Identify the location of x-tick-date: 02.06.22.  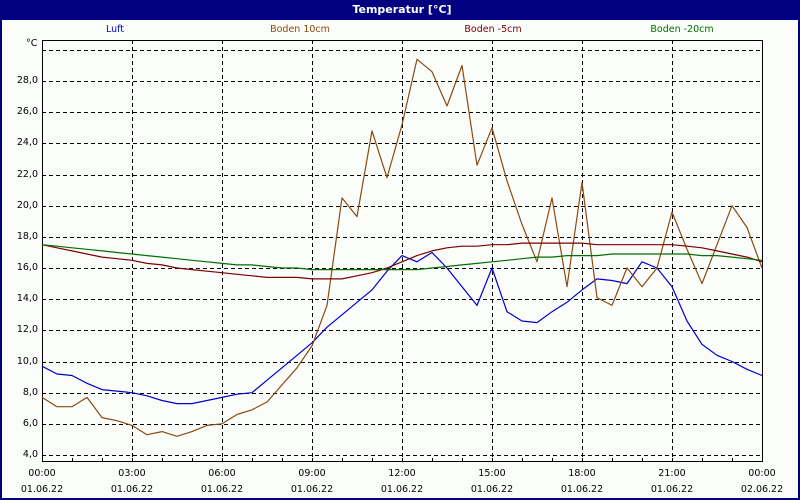
(762, 489).